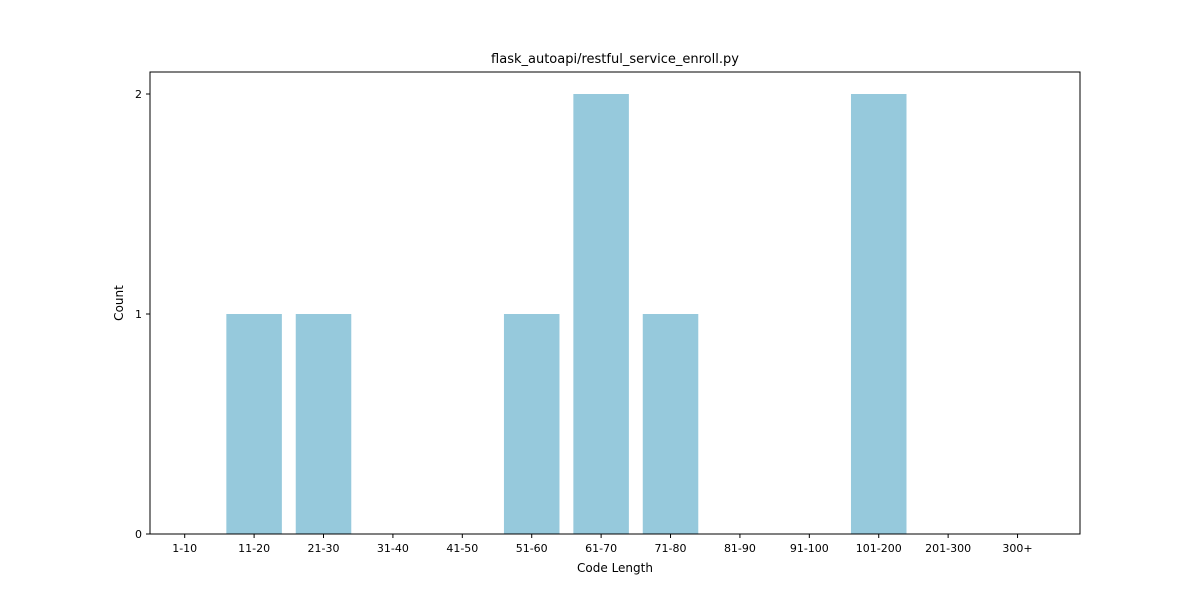 The width and height of the screenshot is (1200, 600). I want to click on x-tick-label: 101-200, so click(879, 548).